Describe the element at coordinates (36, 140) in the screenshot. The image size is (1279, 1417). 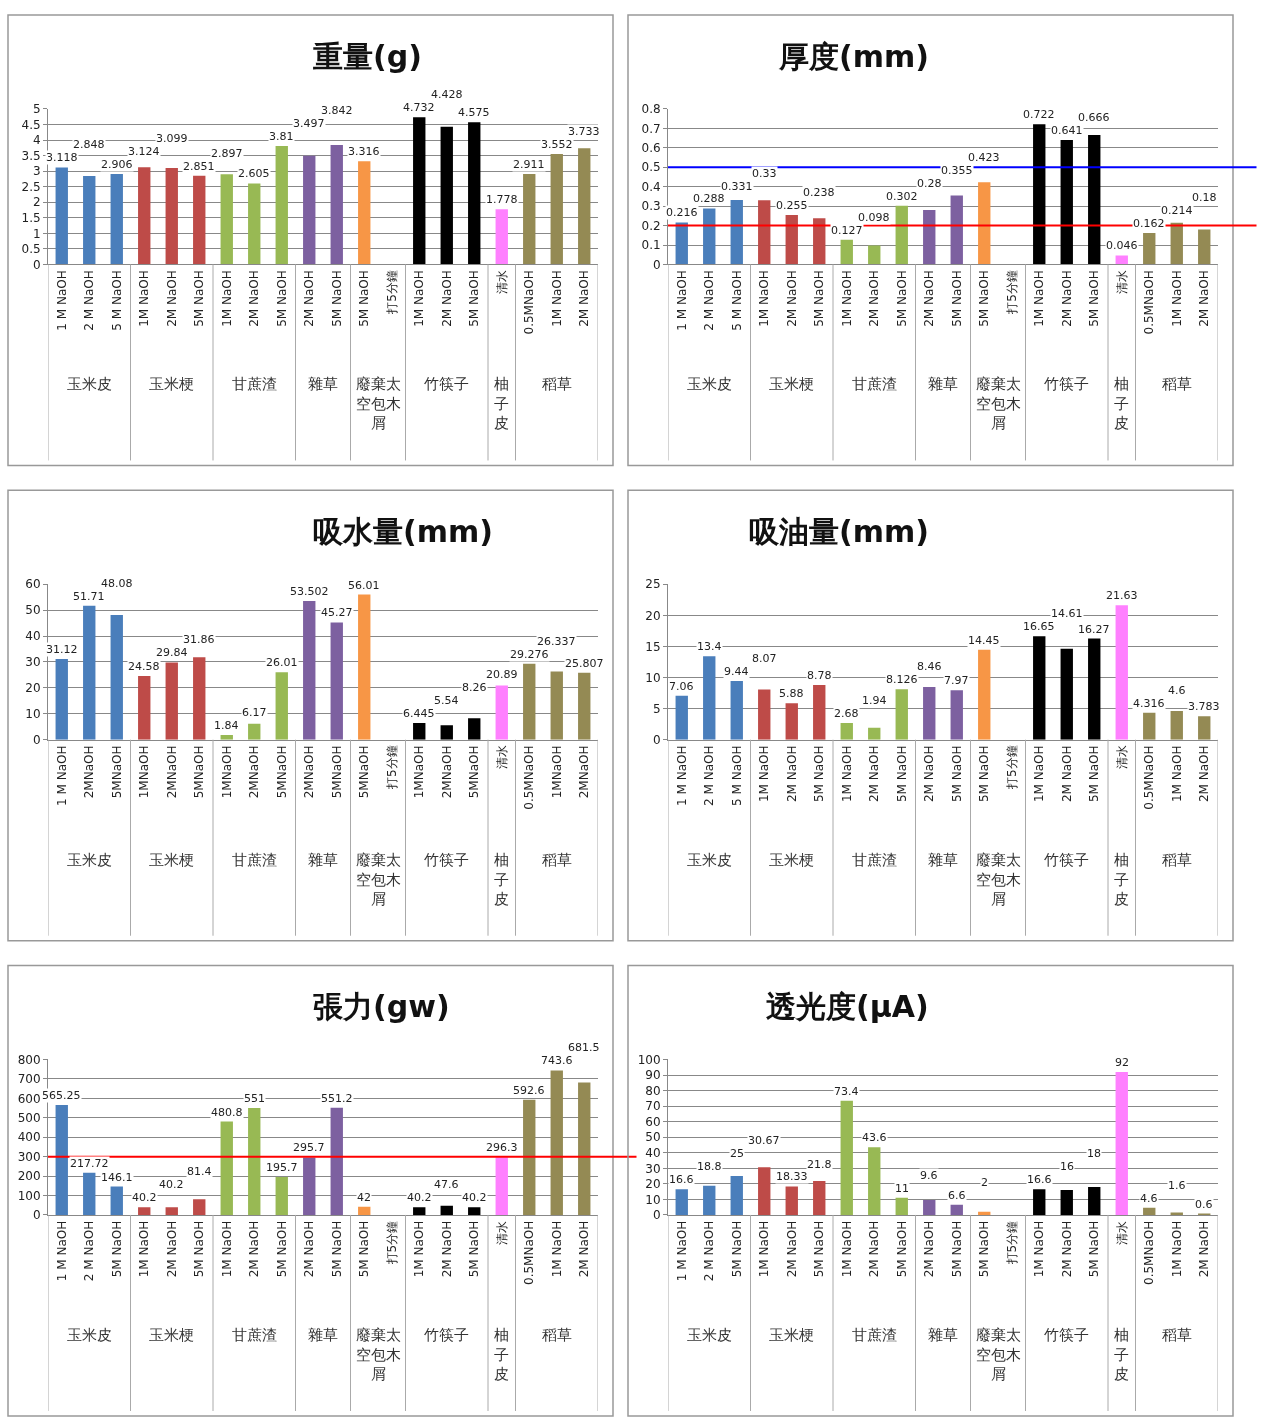
I see `y-tick-label: 4` at that location.